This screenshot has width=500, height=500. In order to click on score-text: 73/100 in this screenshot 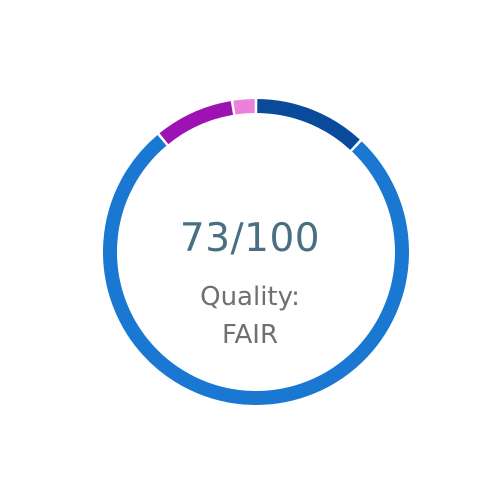, I will do `click(250, 238)`.